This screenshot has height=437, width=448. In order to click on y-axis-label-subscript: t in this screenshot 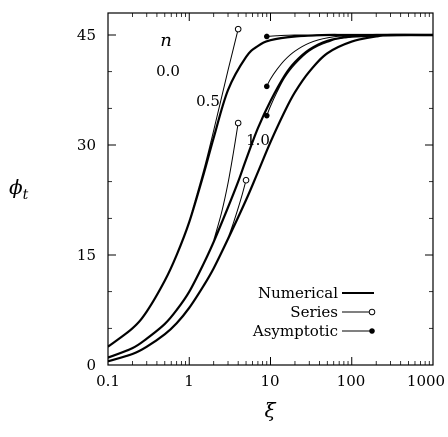, I will do `click(26, 195)`.